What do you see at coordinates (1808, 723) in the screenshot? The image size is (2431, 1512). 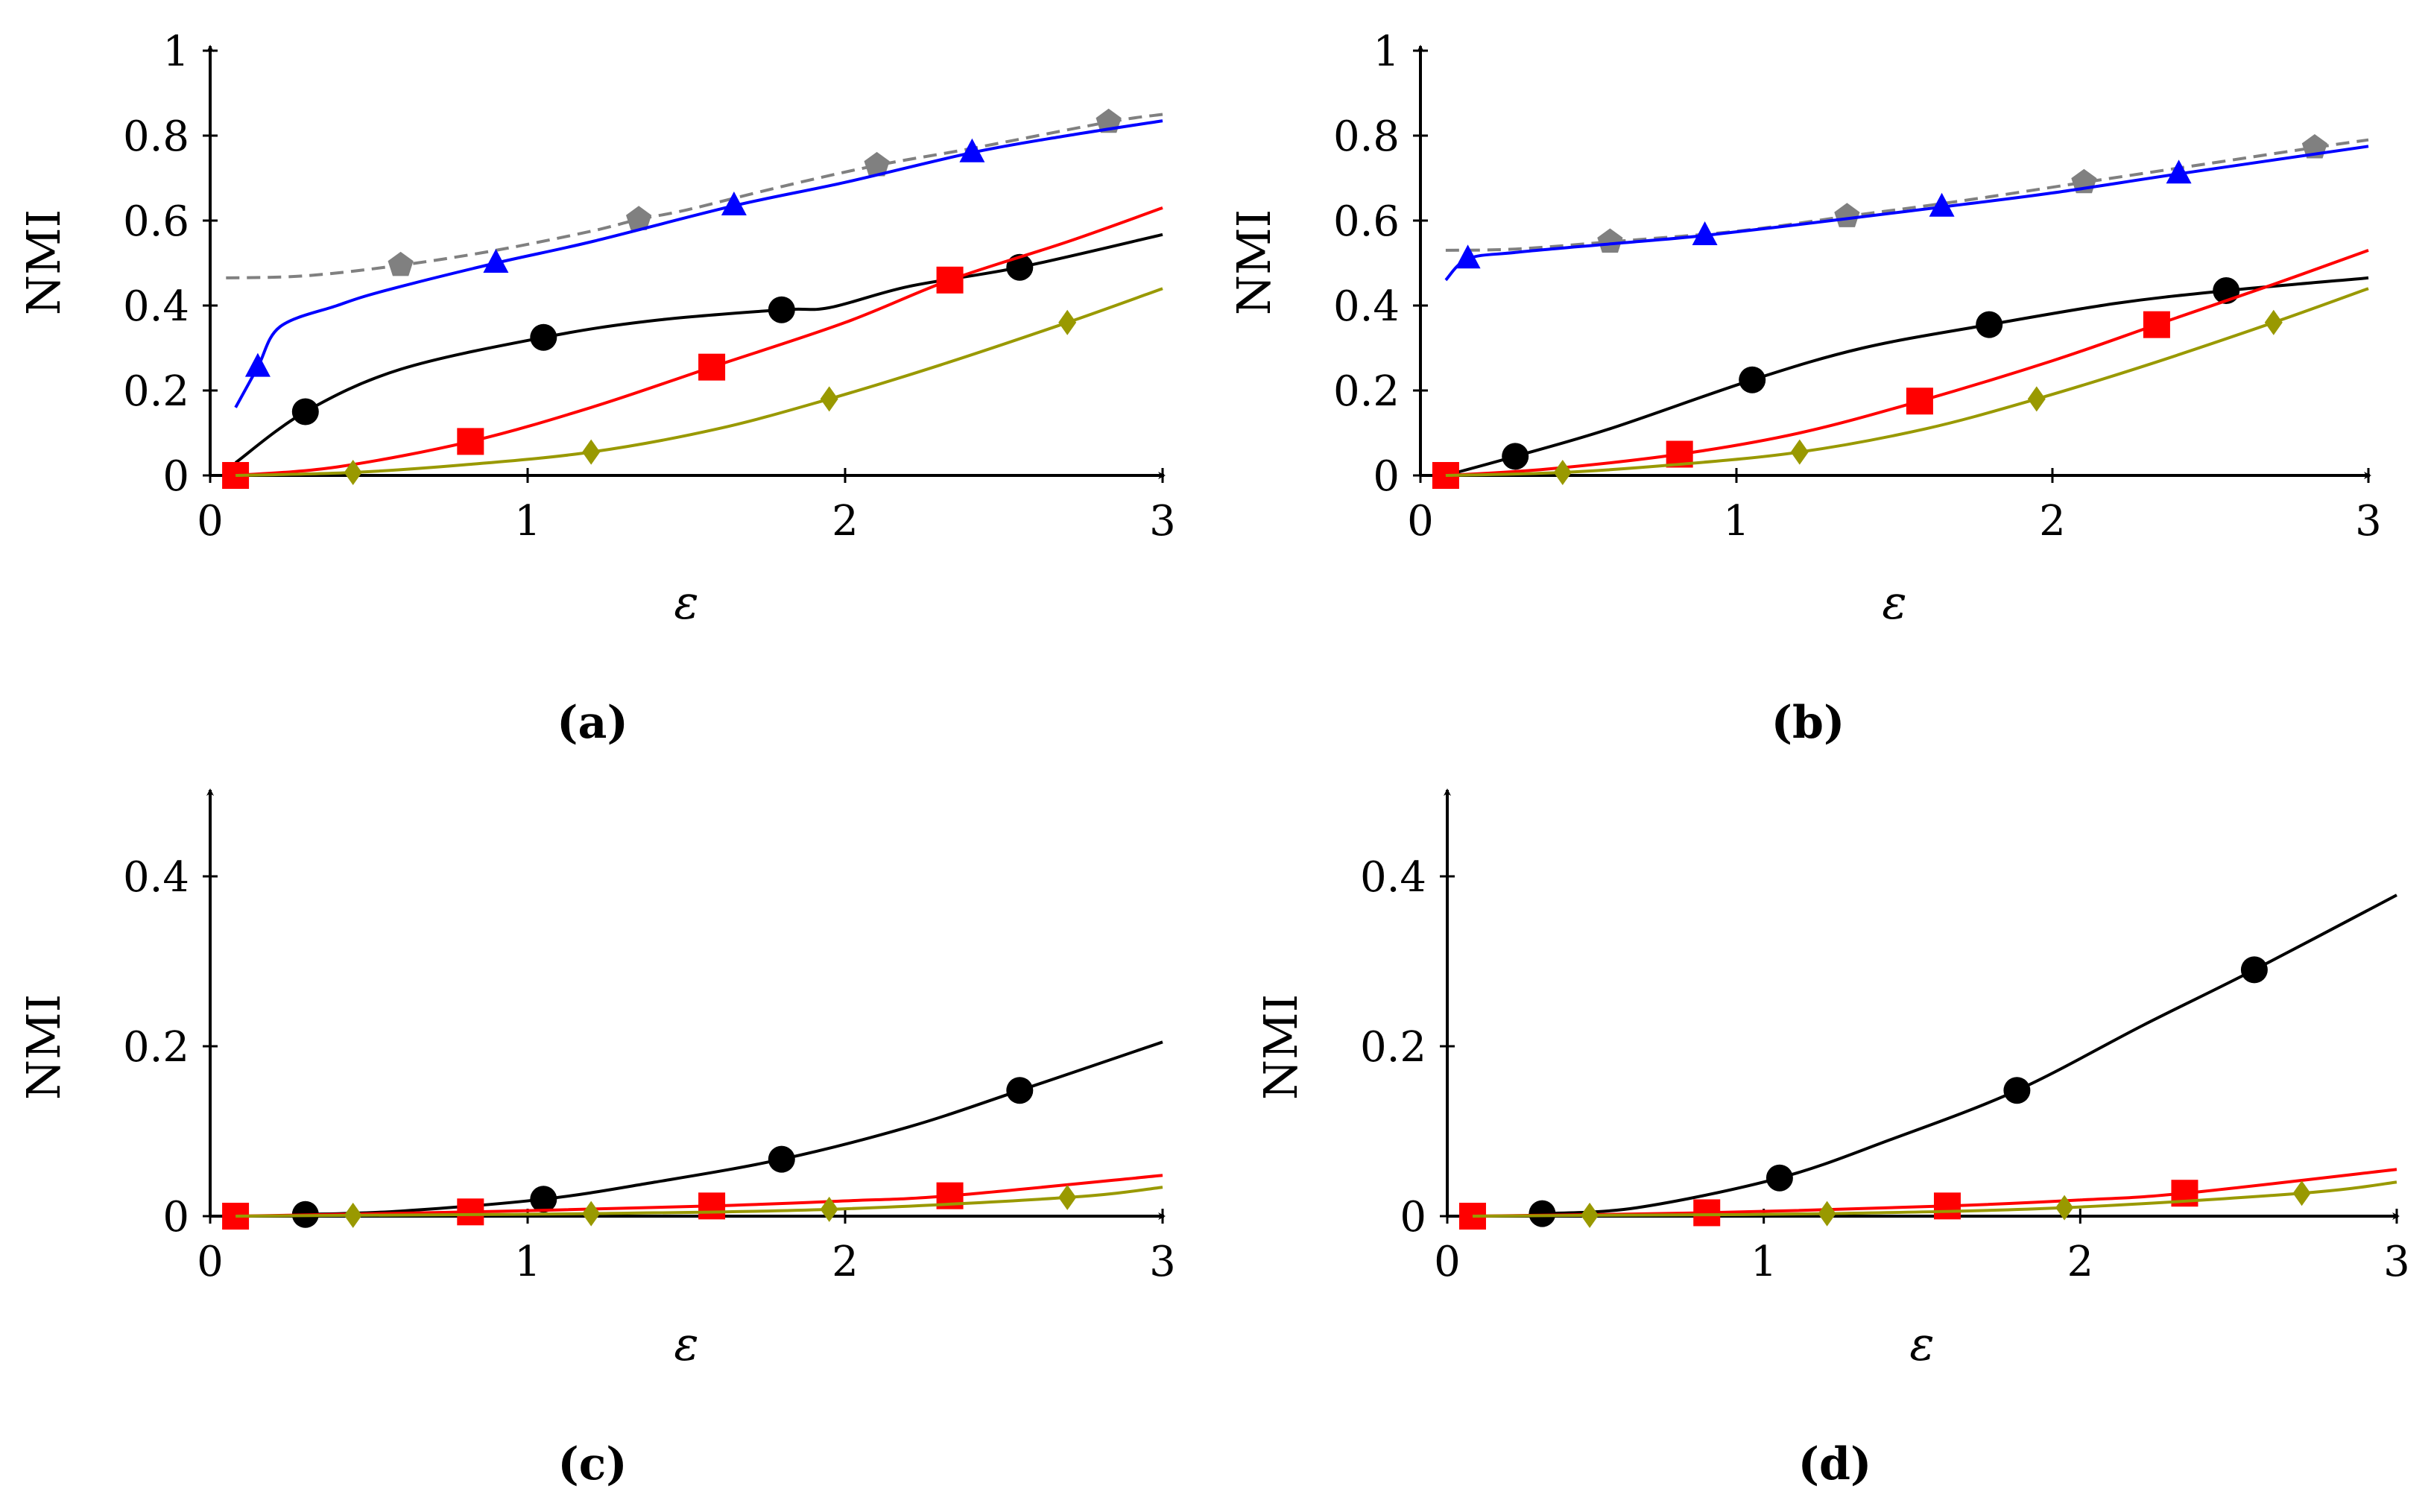 I see `panel-caption: (b)` at bounding box center [1808, 723].